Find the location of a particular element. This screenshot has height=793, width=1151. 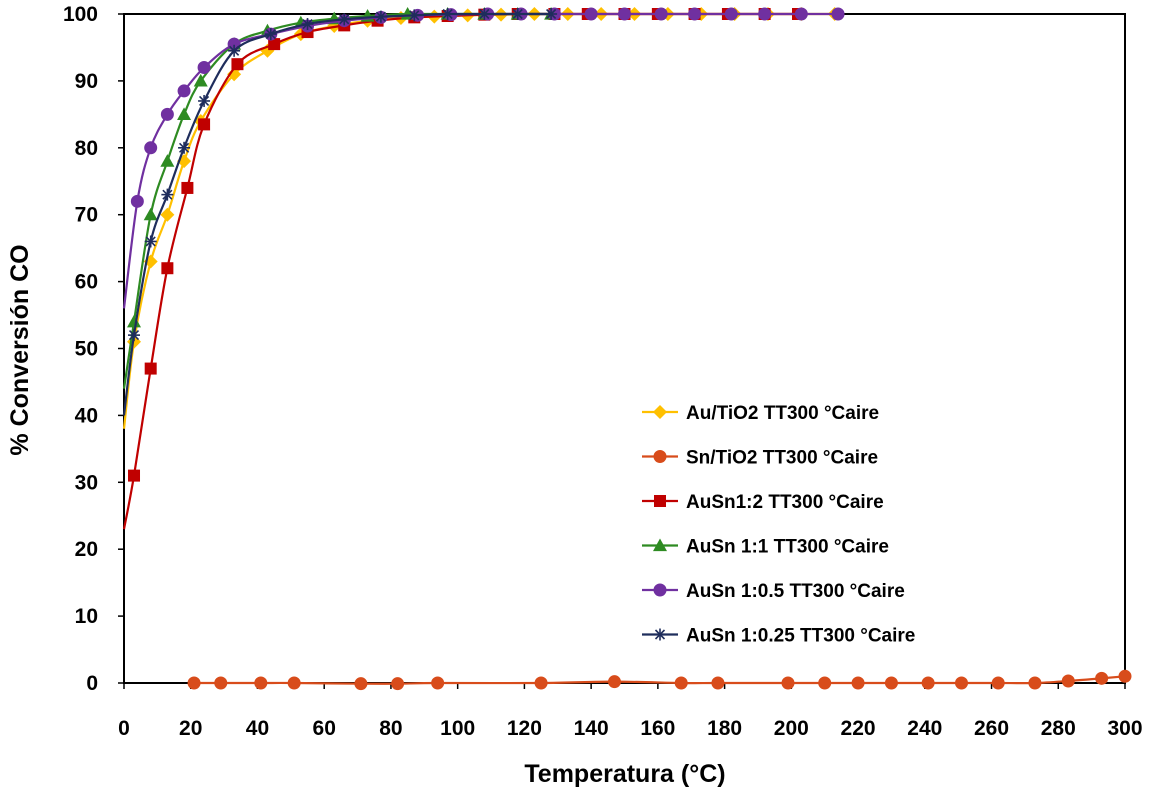

legend-label: Au/TiO2 TT300 °Caire is located at coordinates (782, 413).